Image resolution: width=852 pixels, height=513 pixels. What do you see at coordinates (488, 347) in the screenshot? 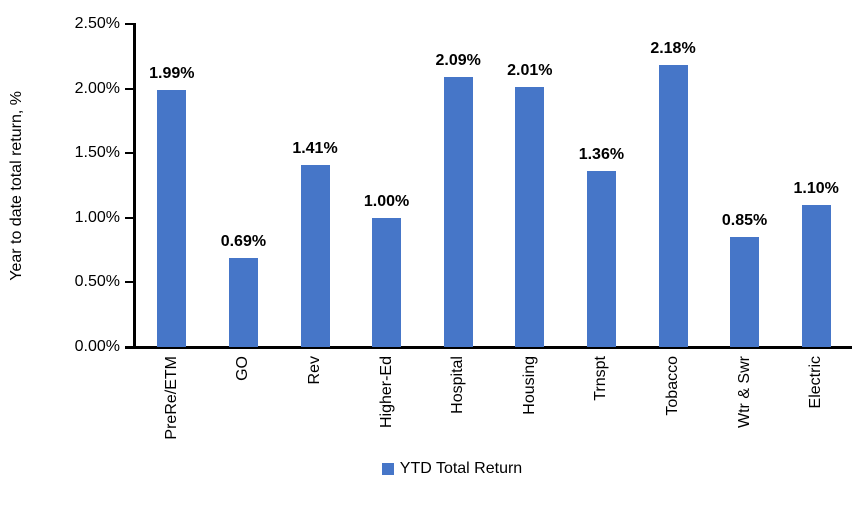
I see `x-axis-line` at bounding box center [488, 347].